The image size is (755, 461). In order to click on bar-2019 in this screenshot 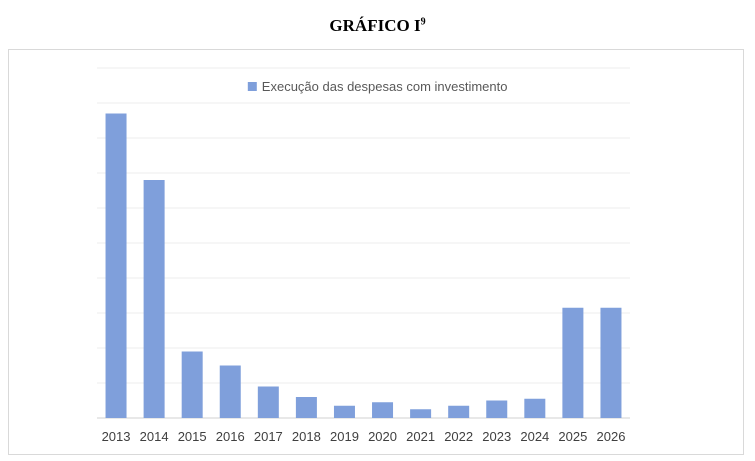, I will do `click(344, 412)`.